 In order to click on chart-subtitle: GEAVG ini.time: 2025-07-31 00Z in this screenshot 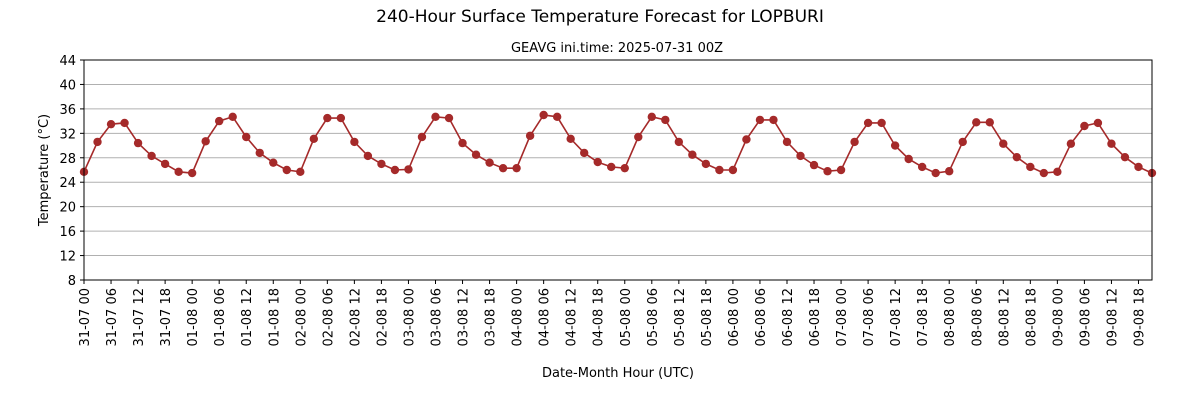, I will do `click(617, 48)`.